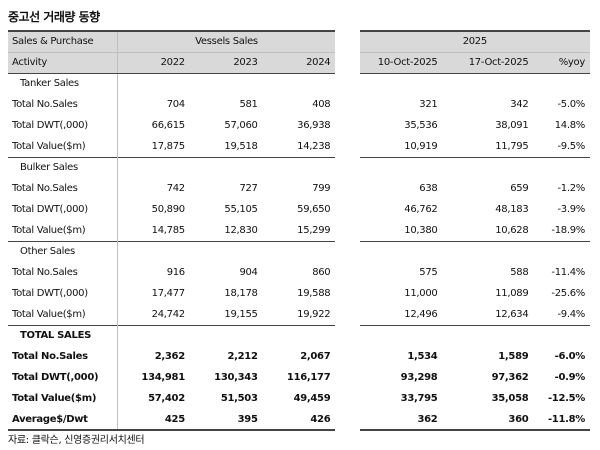 This screenshot has height=450, width=600. What do you see at coordinates (248, 104) in the screenshot?
I see `value-2023: 581` at bounding box center [248, 104].